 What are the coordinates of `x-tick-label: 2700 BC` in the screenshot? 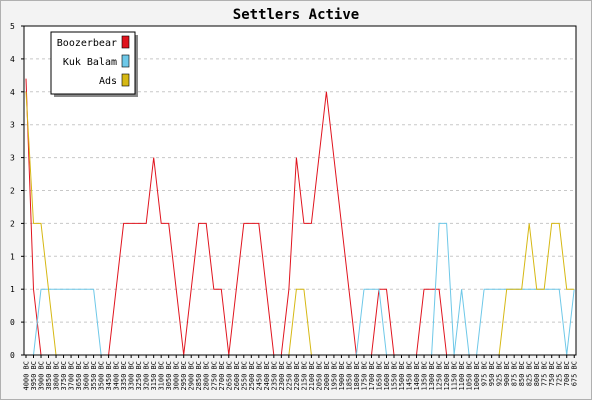 It's located at (222, 376).